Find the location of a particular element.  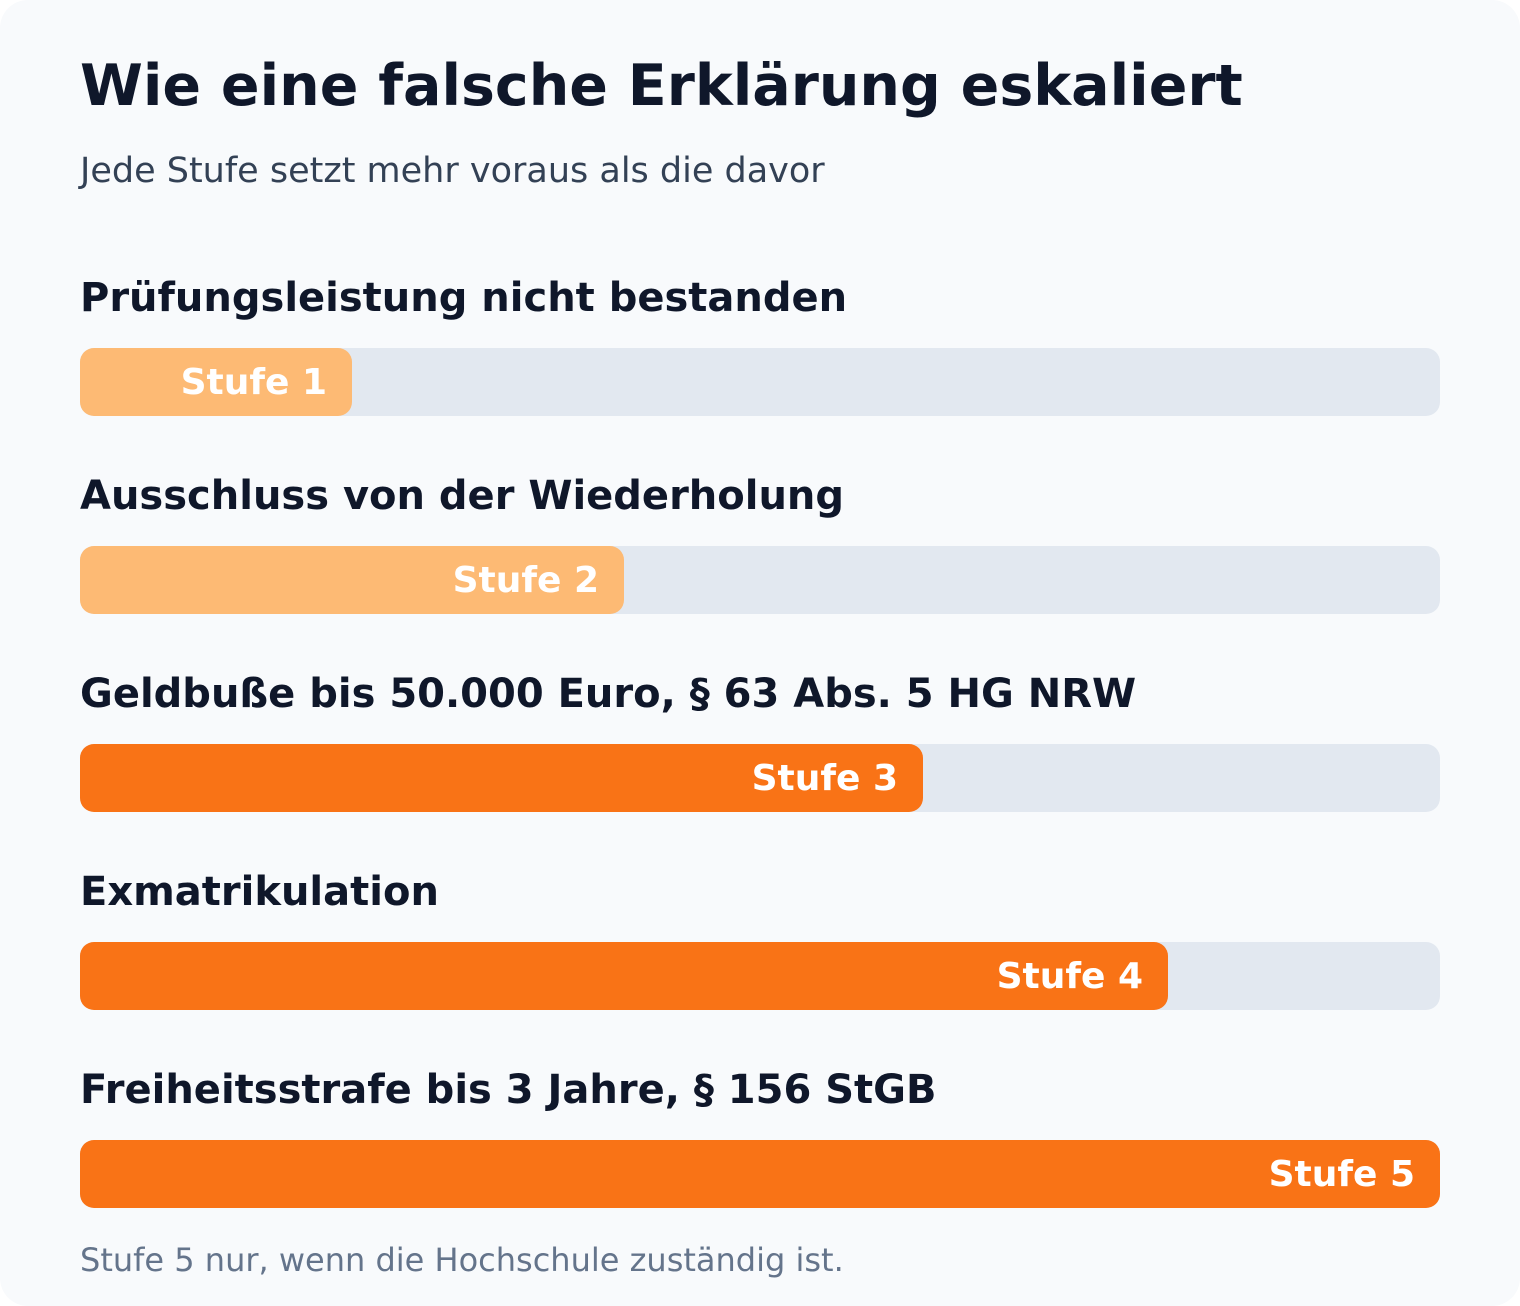

bar-value-label-3: Stufe 3 is located at coordinates (824, 778).